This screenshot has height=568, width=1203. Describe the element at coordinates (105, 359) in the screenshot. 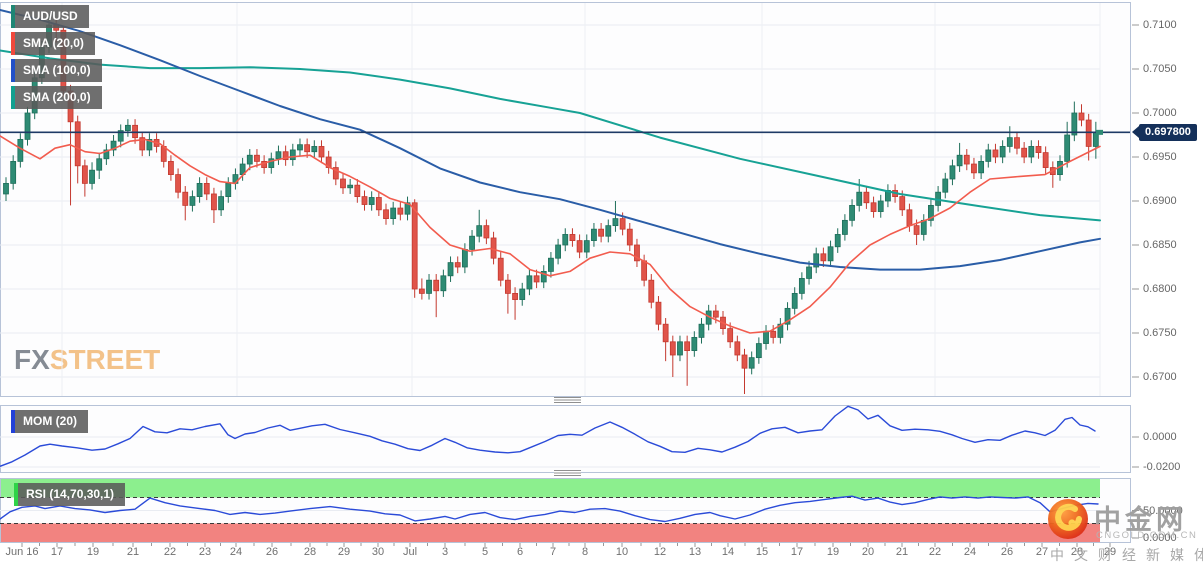

I see `fxstreet-street-text: STREET` at that location.